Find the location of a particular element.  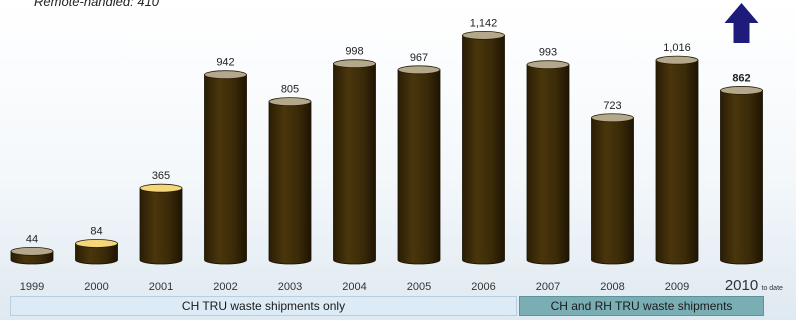

bar-2000 is located at coordinates (96, 252).